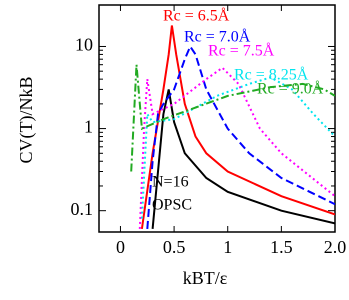  I want to click on x-axis-label: kBT/ε, so click(205, 278).